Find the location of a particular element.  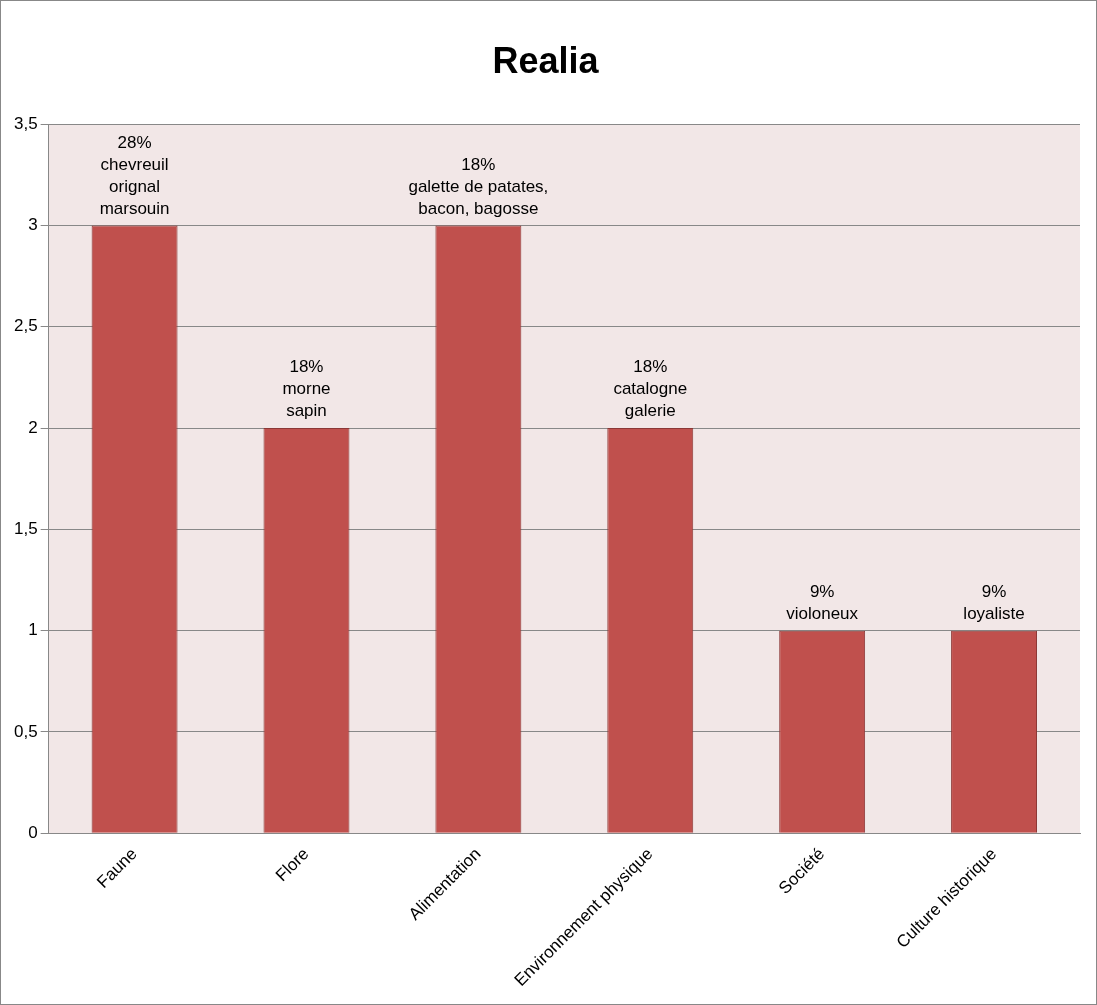

y-tick-label: 2 is located at coordinates (33, 427).